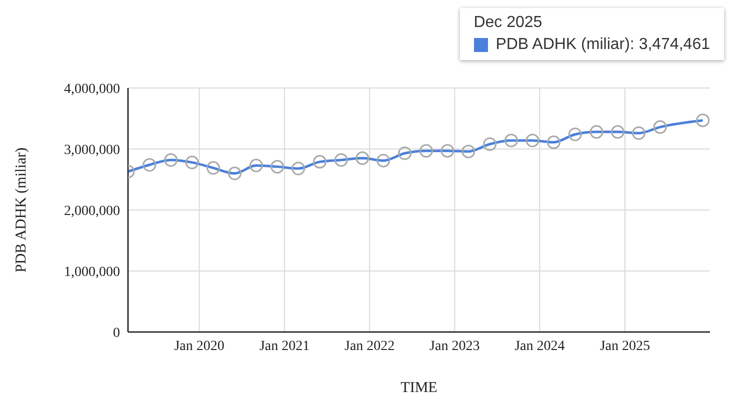 This screenshot has height=410, width=732. I want to click on x-tick-label: Jan 2024, so click(539, 346).